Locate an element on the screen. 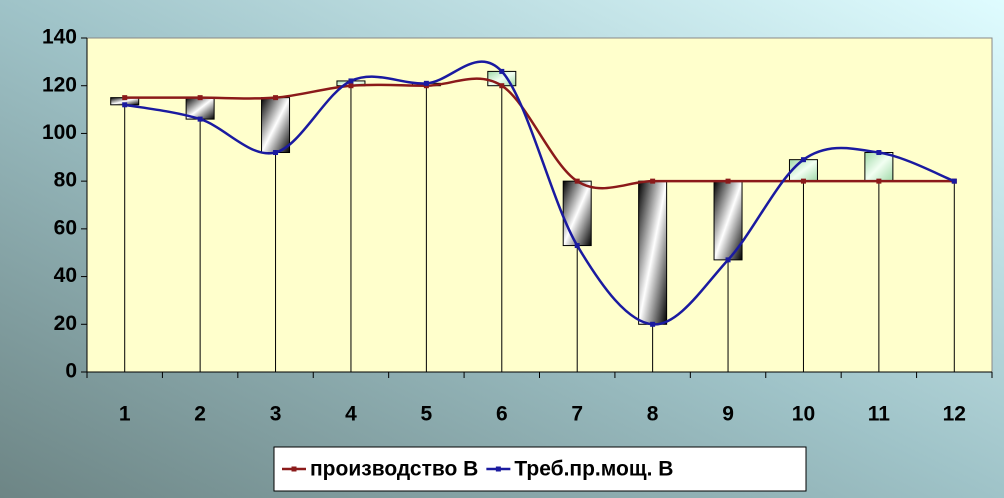  x-tick-label: 7 is located at coordinates (577, 414).